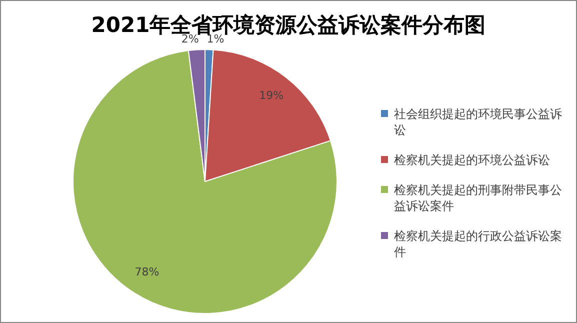 The height and width of the screenshot is (323, 577). I want to click on data-label: 19%, so click(271, 95).